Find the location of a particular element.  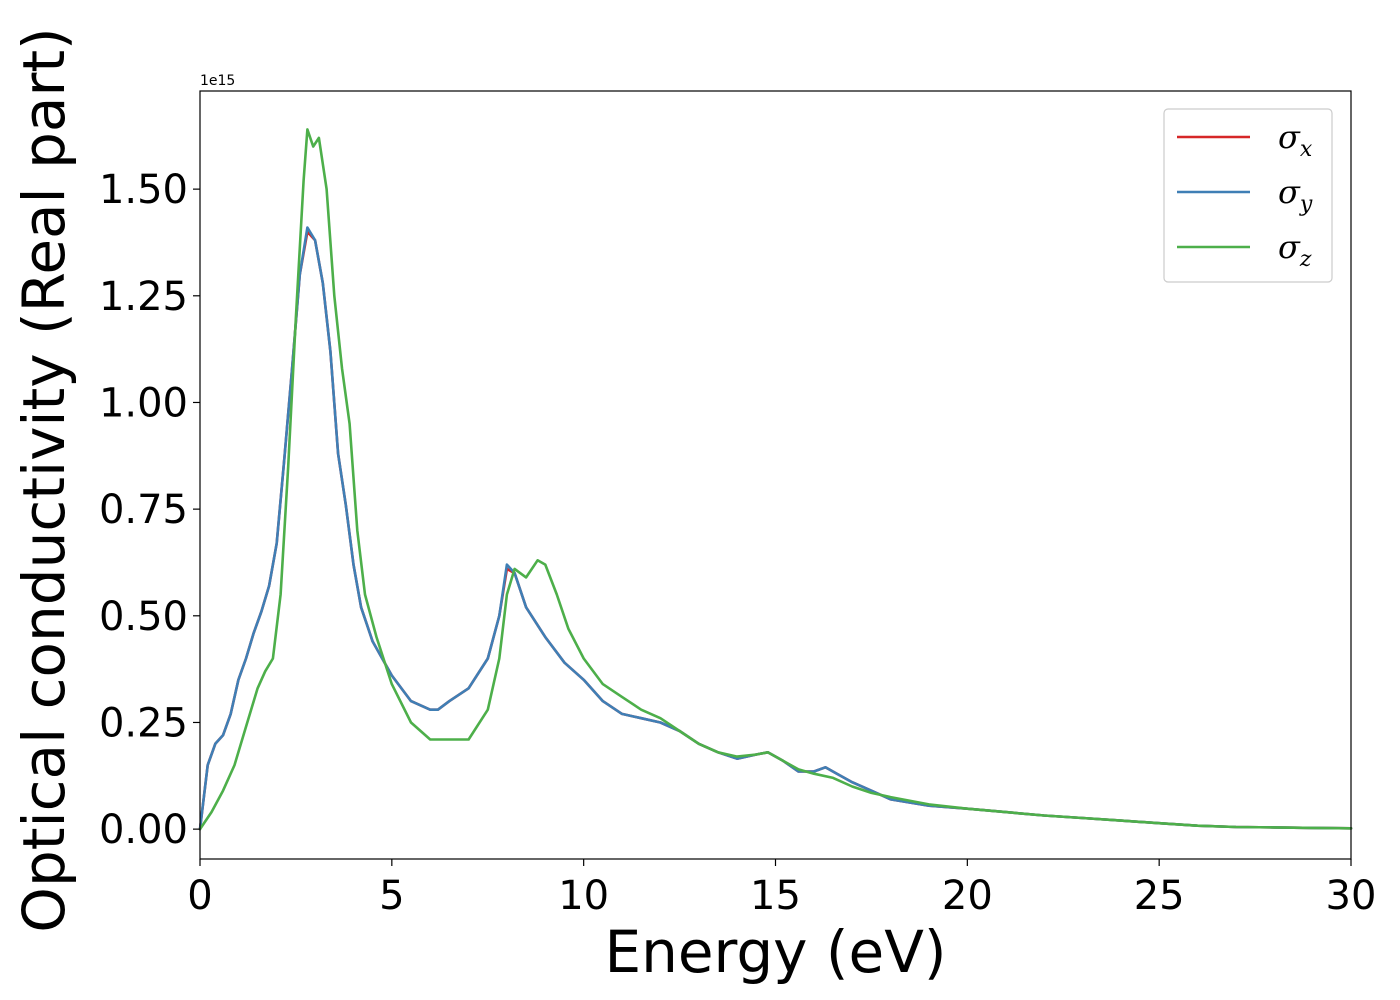

legend-box is located at coordinates (1248, 195).